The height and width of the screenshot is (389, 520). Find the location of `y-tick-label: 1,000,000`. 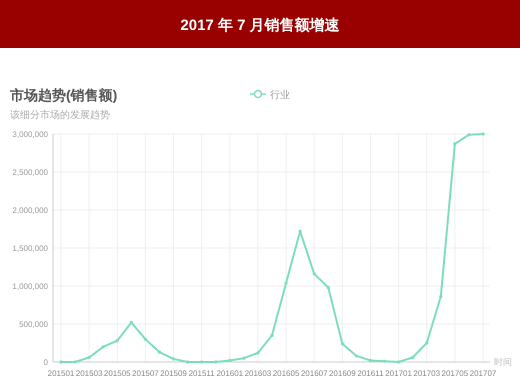

y-tick-label: 1,000,000 is located at coordinates (30, 286).